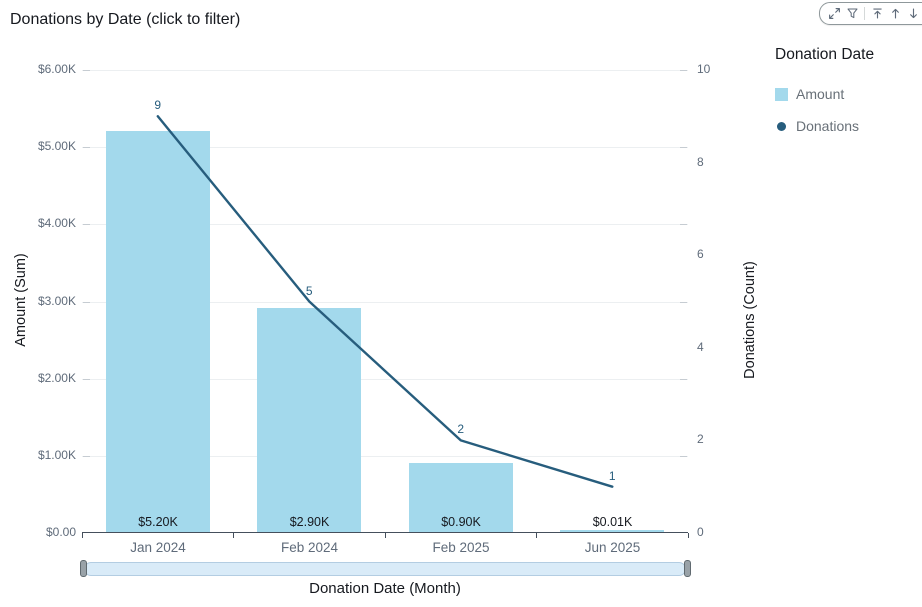  Describe the element at coordinates (158, 547) in the screenshot. I see `x-axis-tick-label: Jan 2024` at that location.